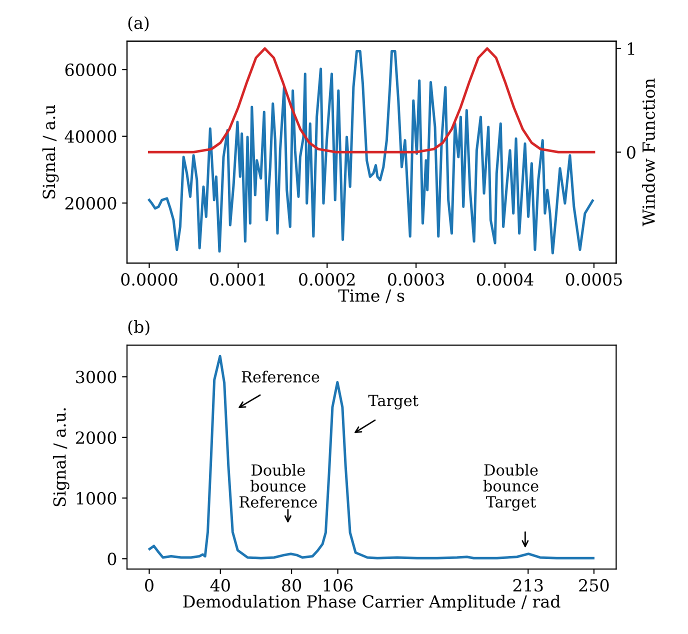  Describe the element at coordinates (61, 457) in the screenshot. I see `y-axis-title: Signal / a.u.` at that location.